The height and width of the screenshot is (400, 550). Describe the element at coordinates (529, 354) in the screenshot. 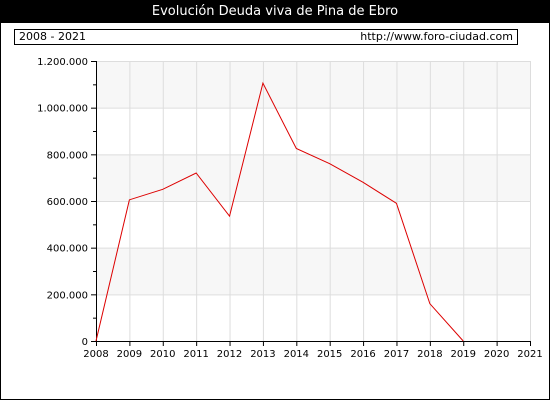

I see `x-tick-label: 2021` at that location.